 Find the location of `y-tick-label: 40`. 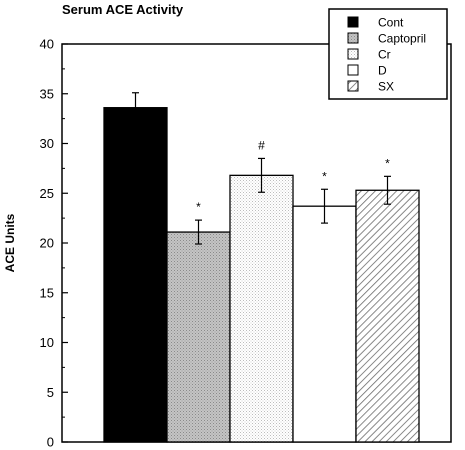

y-tick-label: 40 is located at coordinates (47, 44).